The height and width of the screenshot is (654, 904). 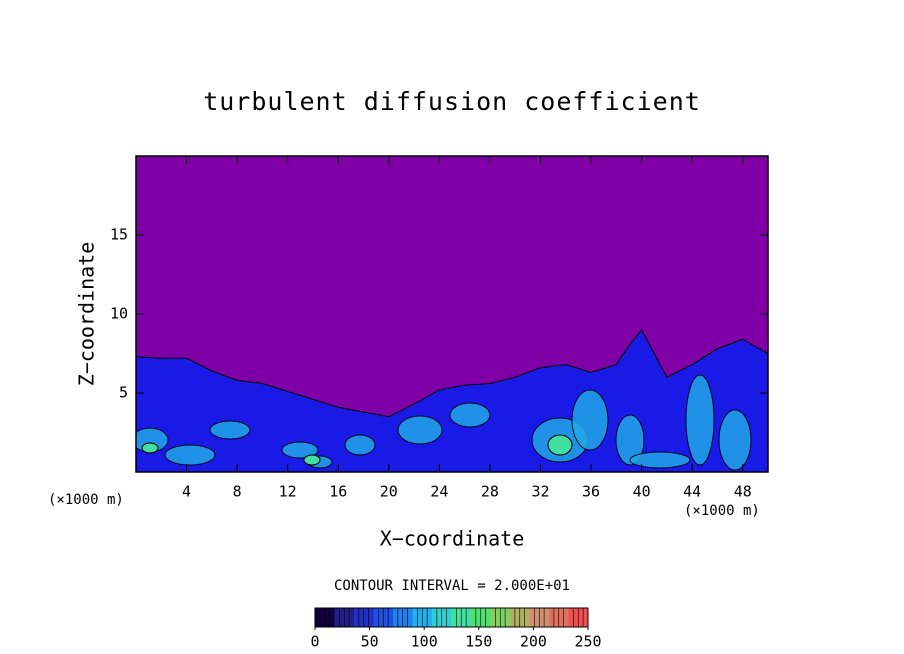 I want to click on x-tick-label: 40, so click(x=642, y=492).